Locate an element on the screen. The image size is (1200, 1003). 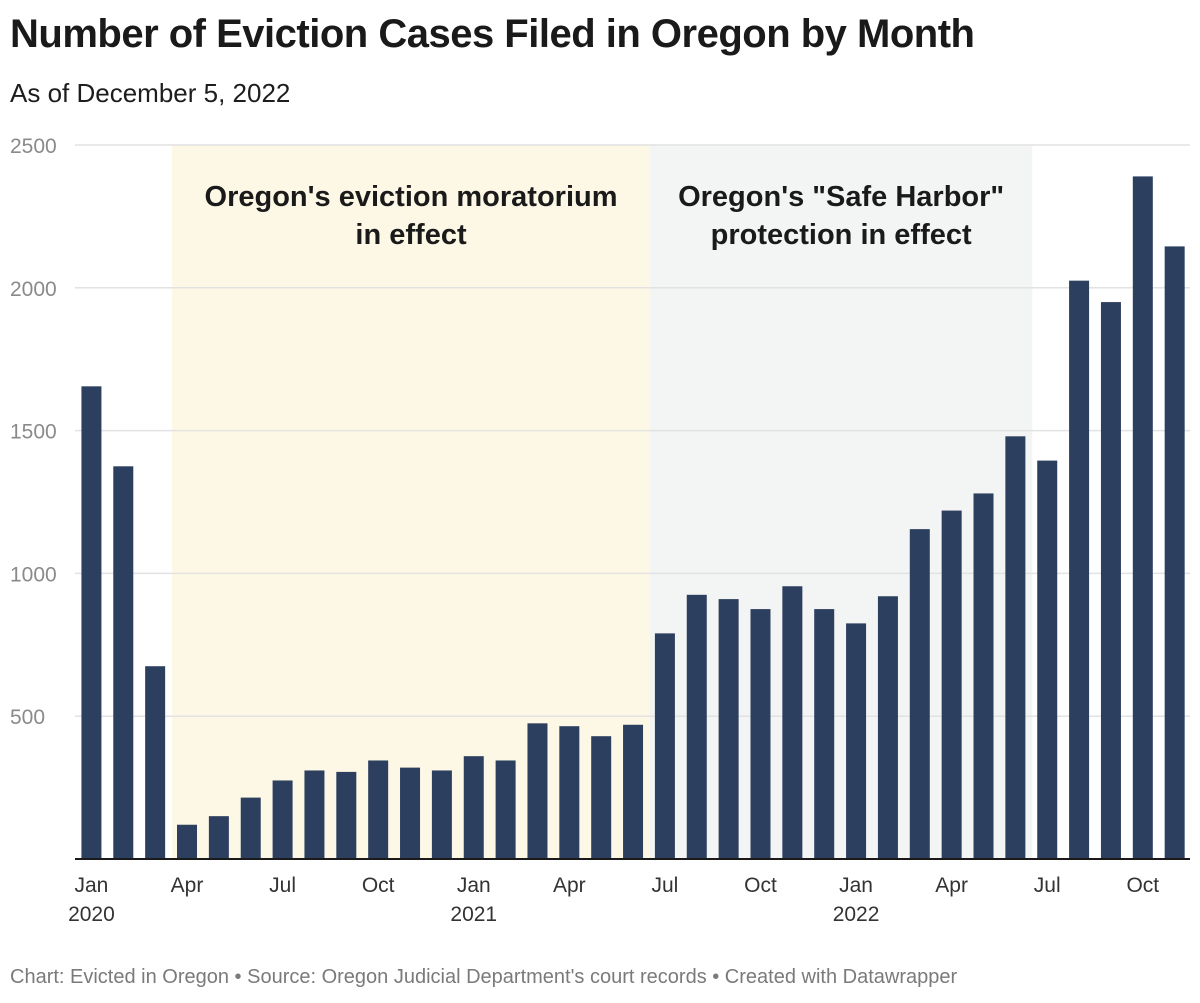
chart-subtitle: As of December 5, 2022 is located at coordinates (150, 93).